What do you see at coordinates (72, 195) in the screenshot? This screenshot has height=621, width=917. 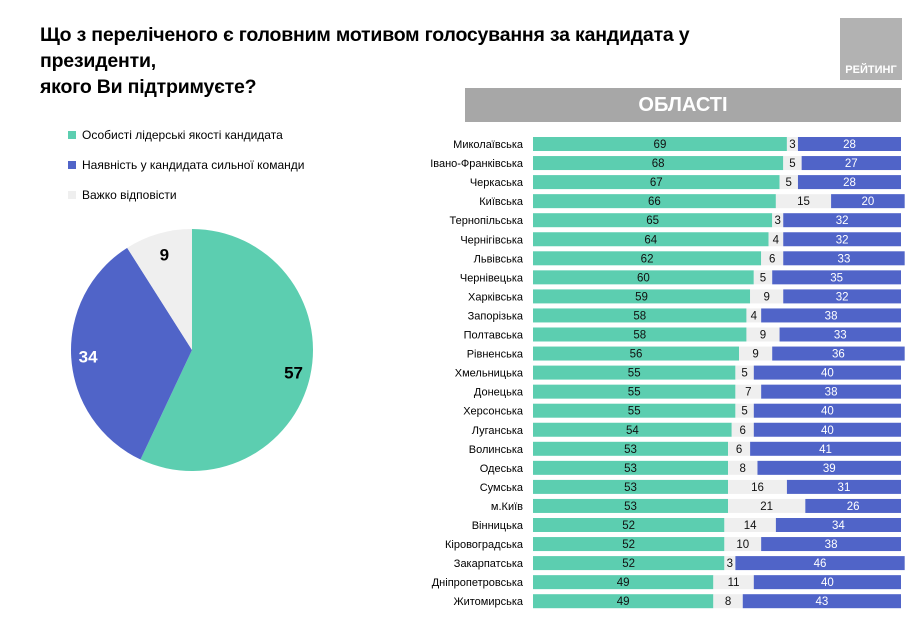 I see `legend-swatch-hard` at bounding box center [72, 195].